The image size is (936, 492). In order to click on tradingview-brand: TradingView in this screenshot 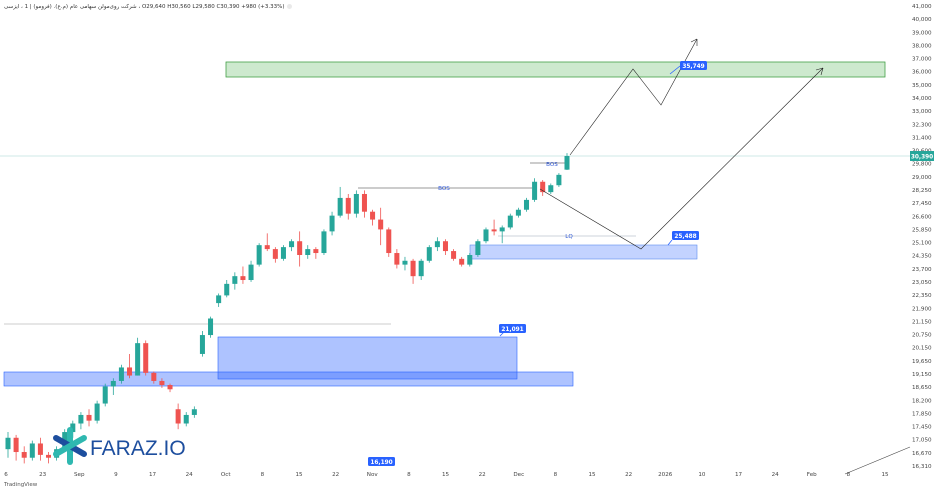, I will do `click(21, 485)`.